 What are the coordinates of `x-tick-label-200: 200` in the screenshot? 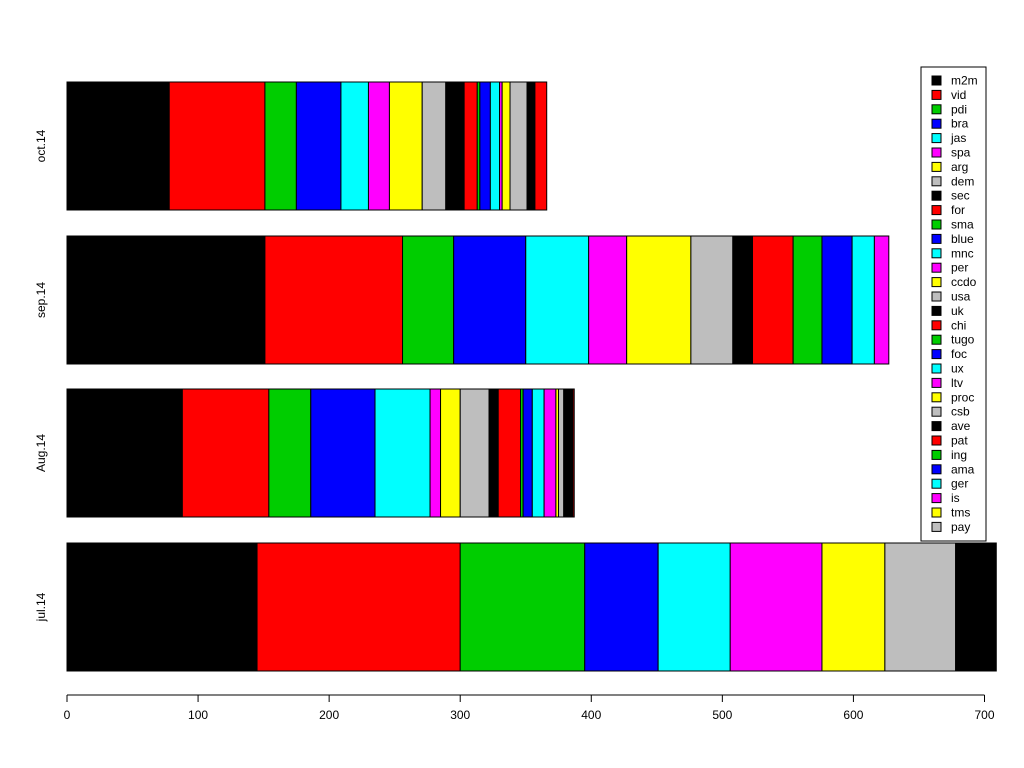 It's located at (329, 715).